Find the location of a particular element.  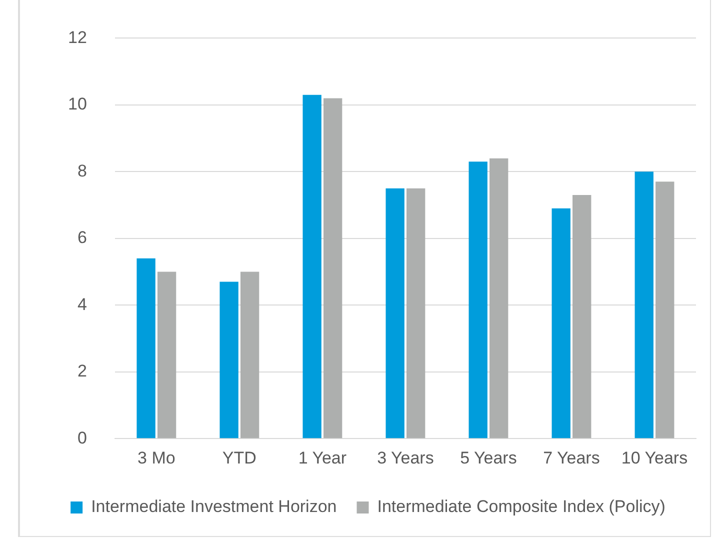

x-tick-label: 5 Years is located at coordinates (488, 458).